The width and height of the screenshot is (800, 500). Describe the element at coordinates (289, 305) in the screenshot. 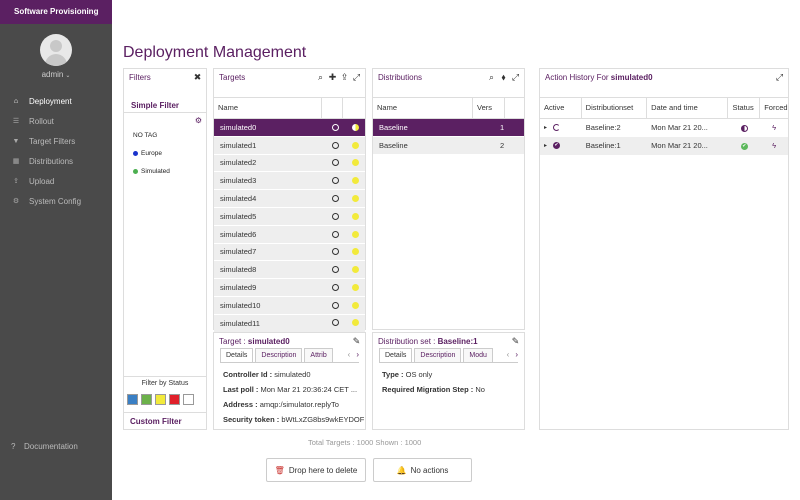

I see `table-row: simulated10` at that location.